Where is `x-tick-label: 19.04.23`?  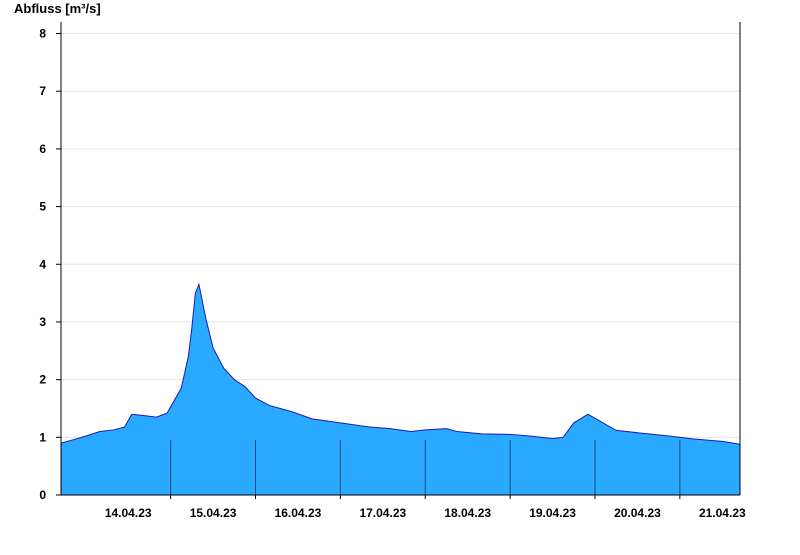 x-tick-label: 19.04.23 is located at coordinates (552, 513).